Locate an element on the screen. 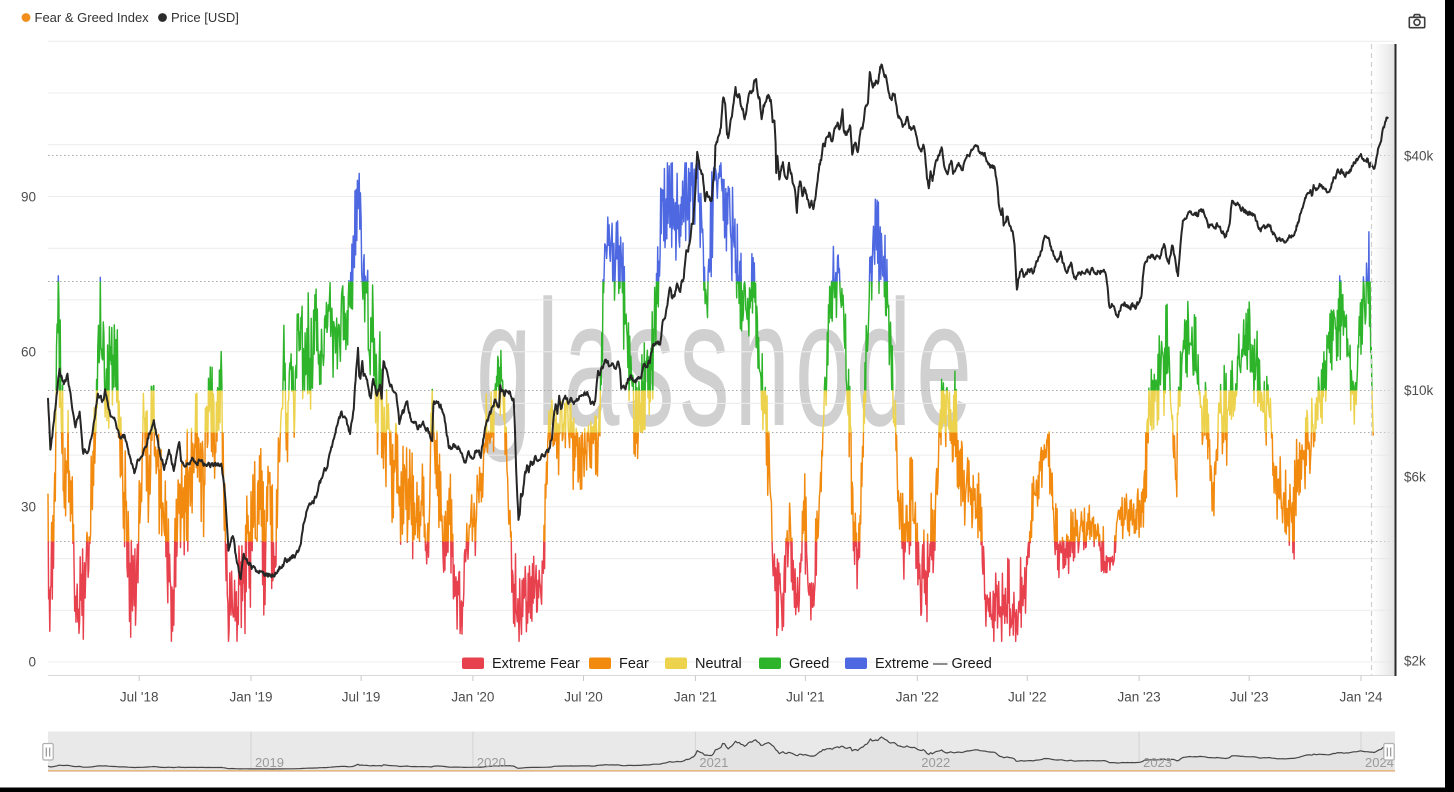 Image resolution: width=1454 pixels, height=792 pixels. svg-text: Jul '21 is located at coordinates (805, 697).